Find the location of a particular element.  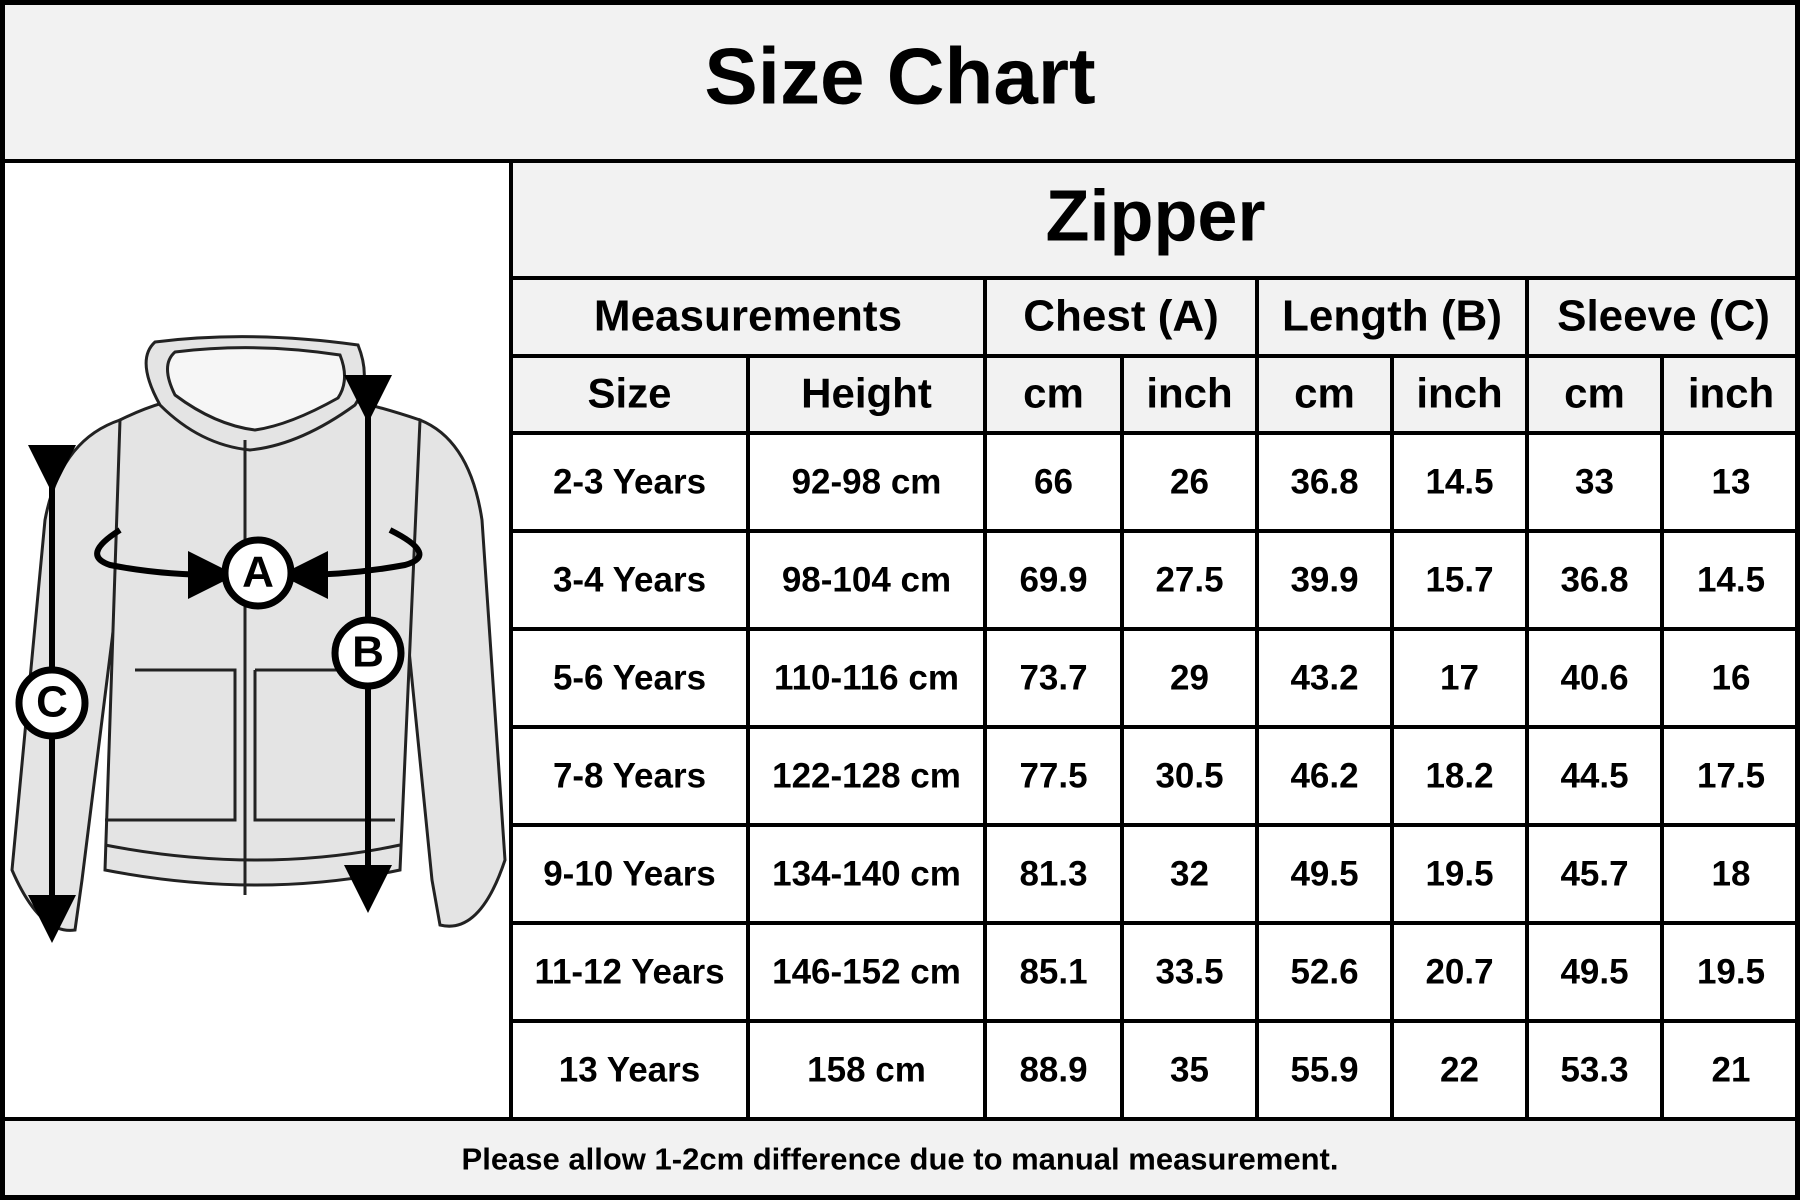

table-cell: 17.5 is located at coordinates (1731, 775).